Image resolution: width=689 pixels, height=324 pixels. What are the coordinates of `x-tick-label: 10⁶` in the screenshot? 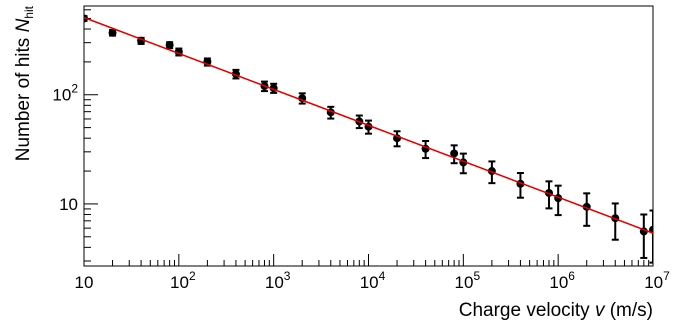 It's located at (562, 280).